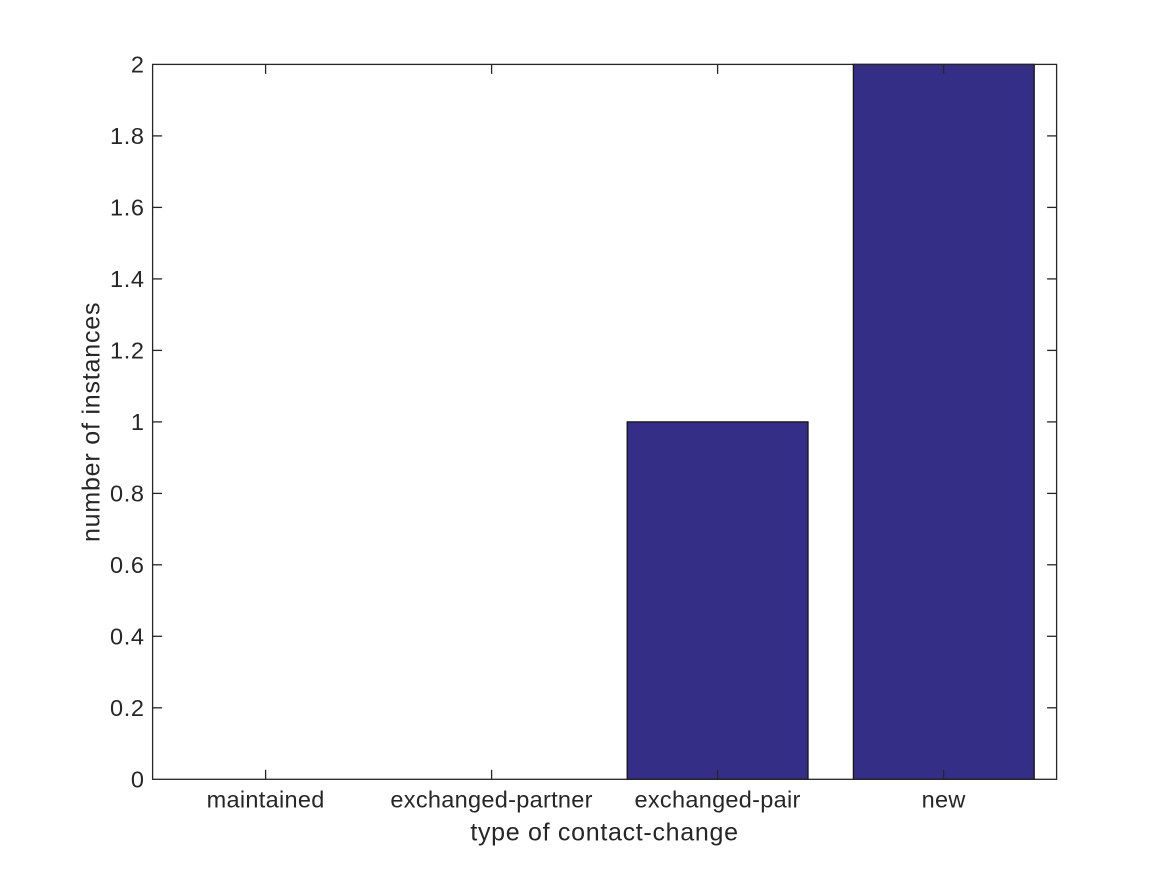 This screenshot has height=875, width=1167. What do you see at coordinates (491, 799) in the screenshot?
I see `svg-text: exchanged-partner` at bounding box center [491, 799].